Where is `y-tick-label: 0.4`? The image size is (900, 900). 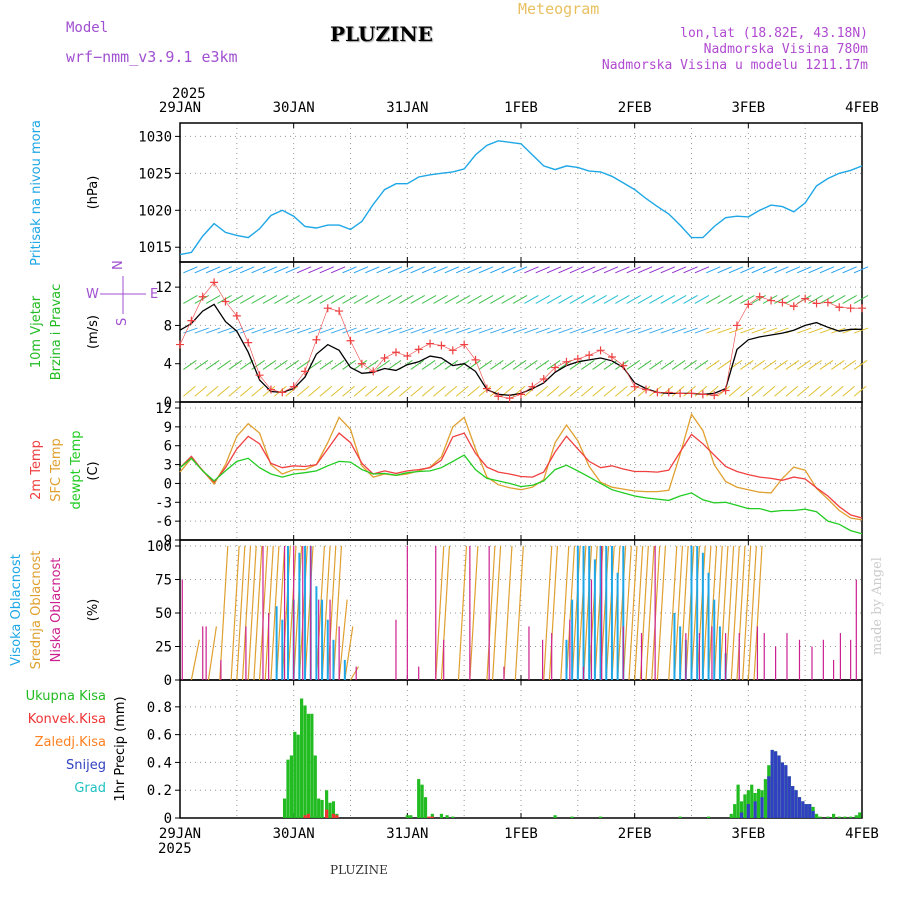
y-tick-label: 0.4 is located at coordinates (159, 763).